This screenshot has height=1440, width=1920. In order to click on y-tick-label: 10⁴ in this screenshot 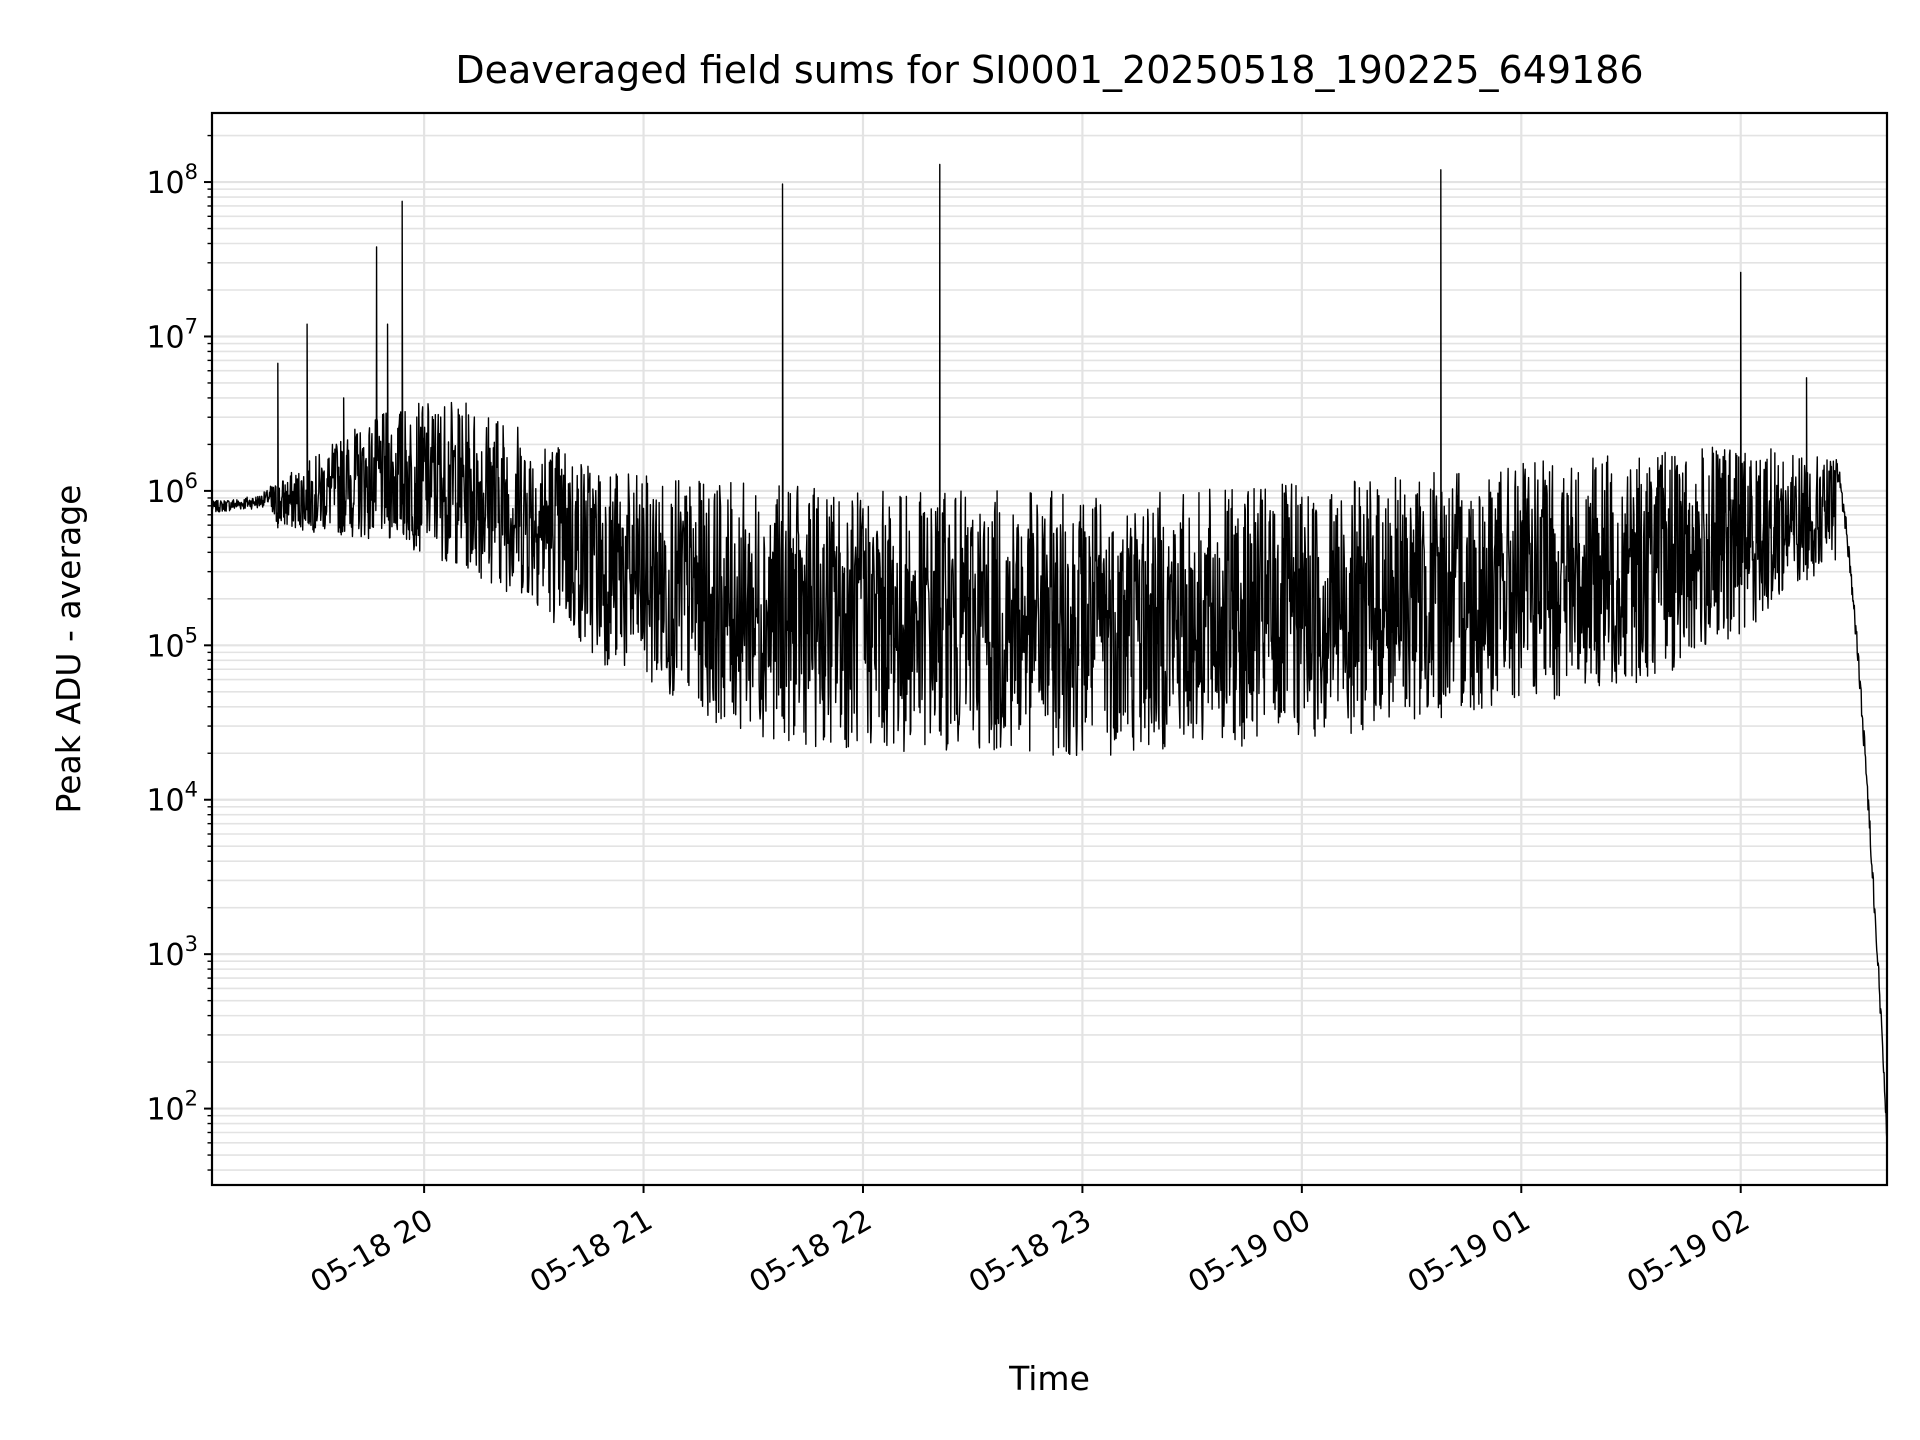, I will do `click(172, 798)`.